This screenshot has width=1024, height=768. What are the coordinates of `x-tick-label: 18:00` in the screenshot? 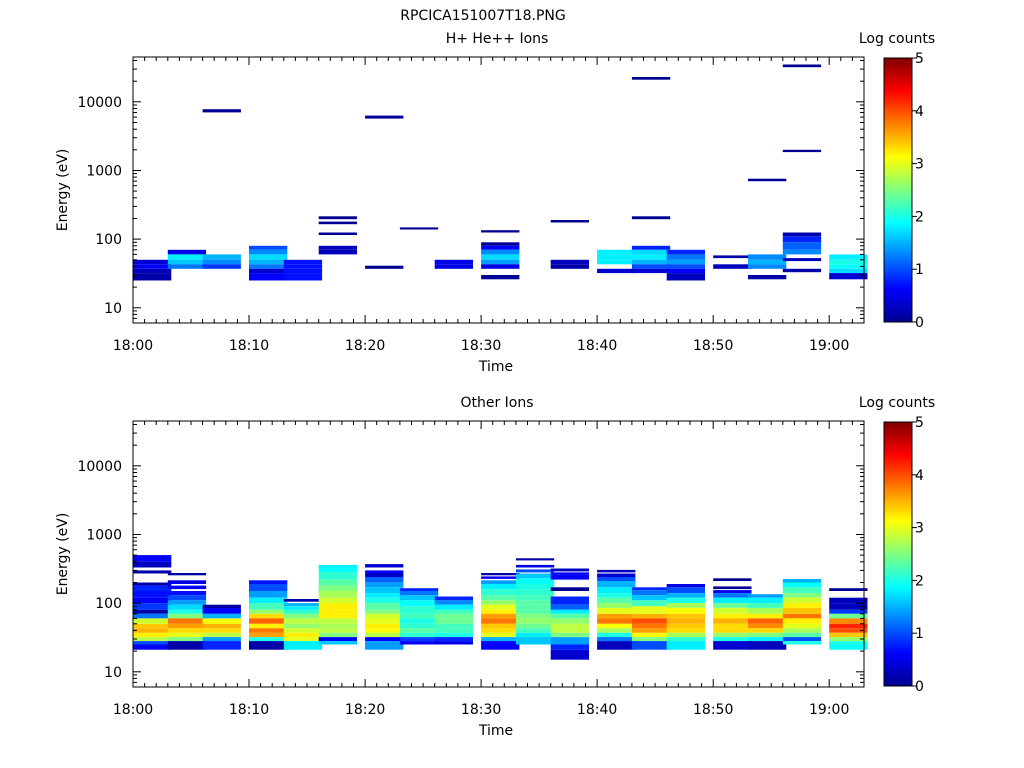 It's located at (133, 710).